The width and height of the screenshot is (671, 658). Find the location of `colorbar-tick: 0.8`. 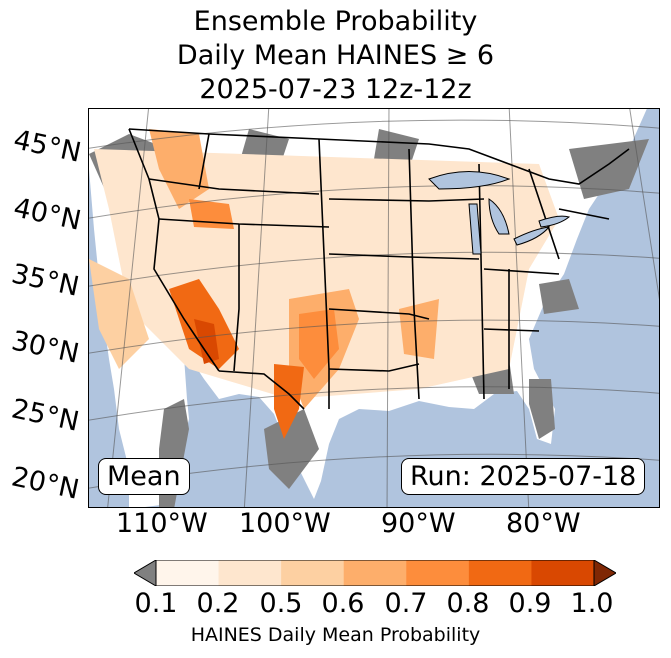

colorbar-tick: 0.8 is located at coordinates (468, 603).